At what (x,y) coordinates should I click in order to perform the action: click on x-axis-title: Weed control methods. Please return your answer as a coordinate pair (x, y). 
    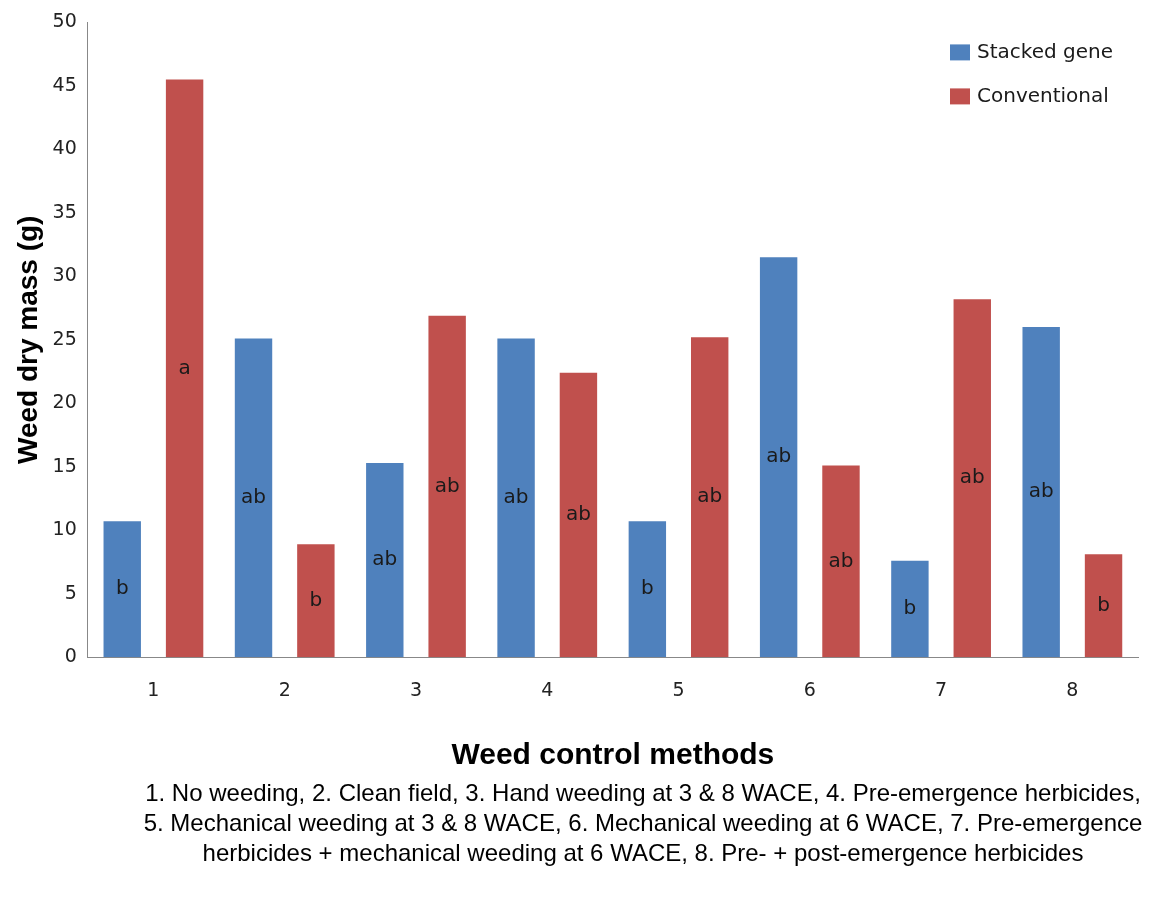
    Looking at the image, I should click on (613, 754).